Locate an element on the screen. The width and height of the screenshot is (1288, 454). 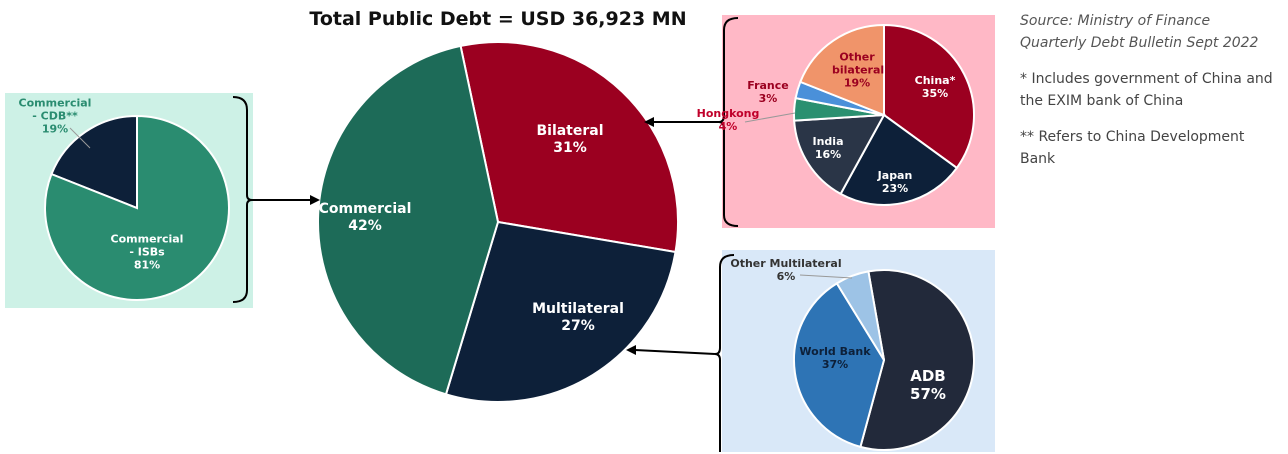
value-label: 37% is located at coordinates (835, 364).